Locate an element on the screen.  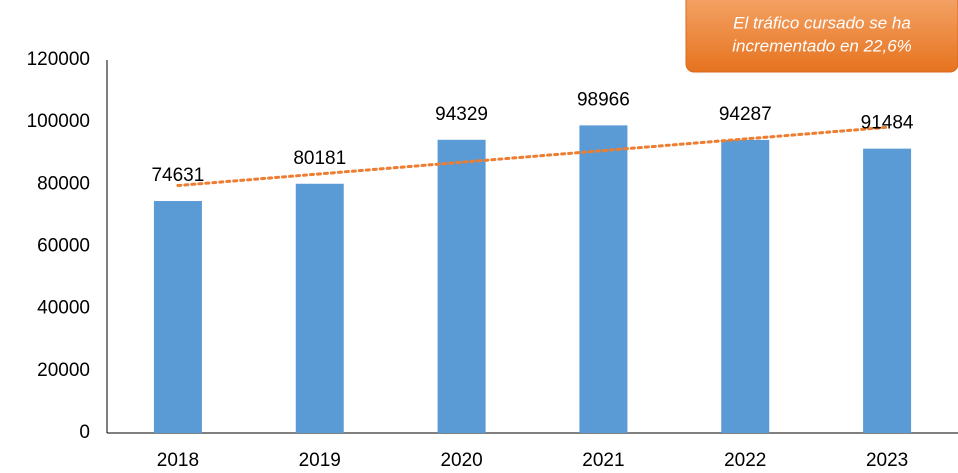
data-label: 91484 is located at coordinates (887, 123).